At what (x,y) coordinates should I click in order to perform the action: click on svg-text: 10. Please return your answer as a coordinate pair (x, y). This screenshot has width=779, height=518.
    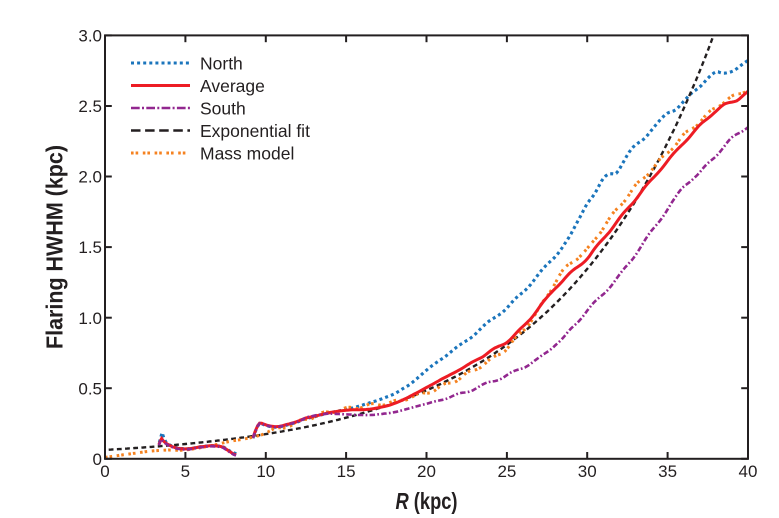
    Looking at the image, I should click on (265, 471).